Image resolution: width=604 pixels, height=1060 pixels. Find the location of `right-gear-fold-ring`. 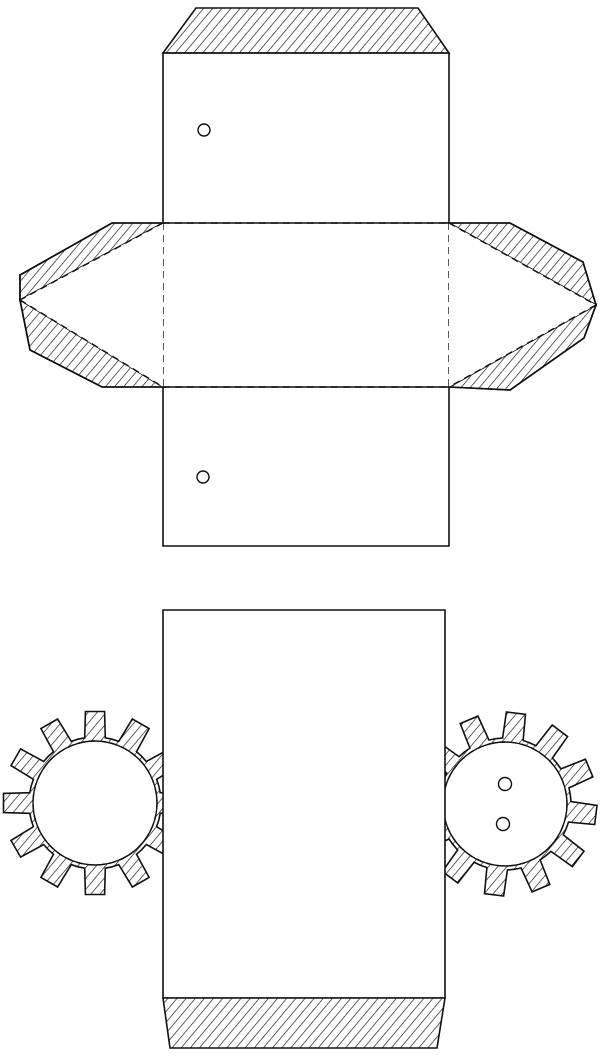

right-gear-fold-ring is located at coordinates (505, 804).